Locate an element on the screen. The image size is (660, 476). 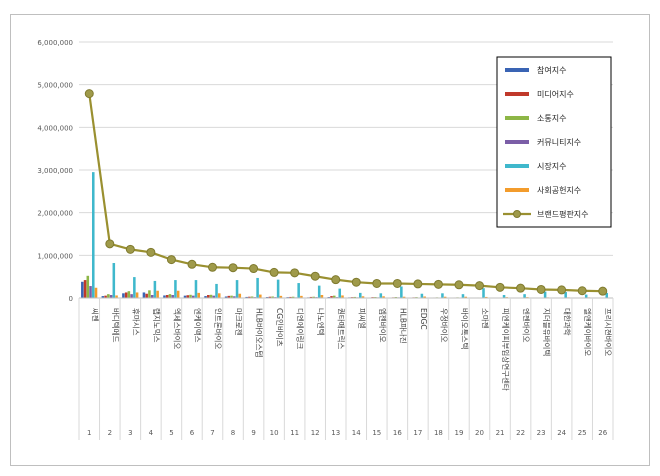
legend-marker is located at coordinates (517, 214).